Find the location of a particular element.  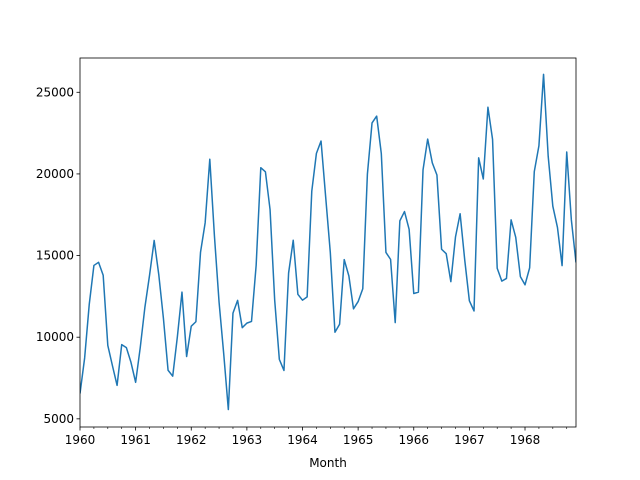

y-tick-label: 5000 is located at coordinates (58, 419).